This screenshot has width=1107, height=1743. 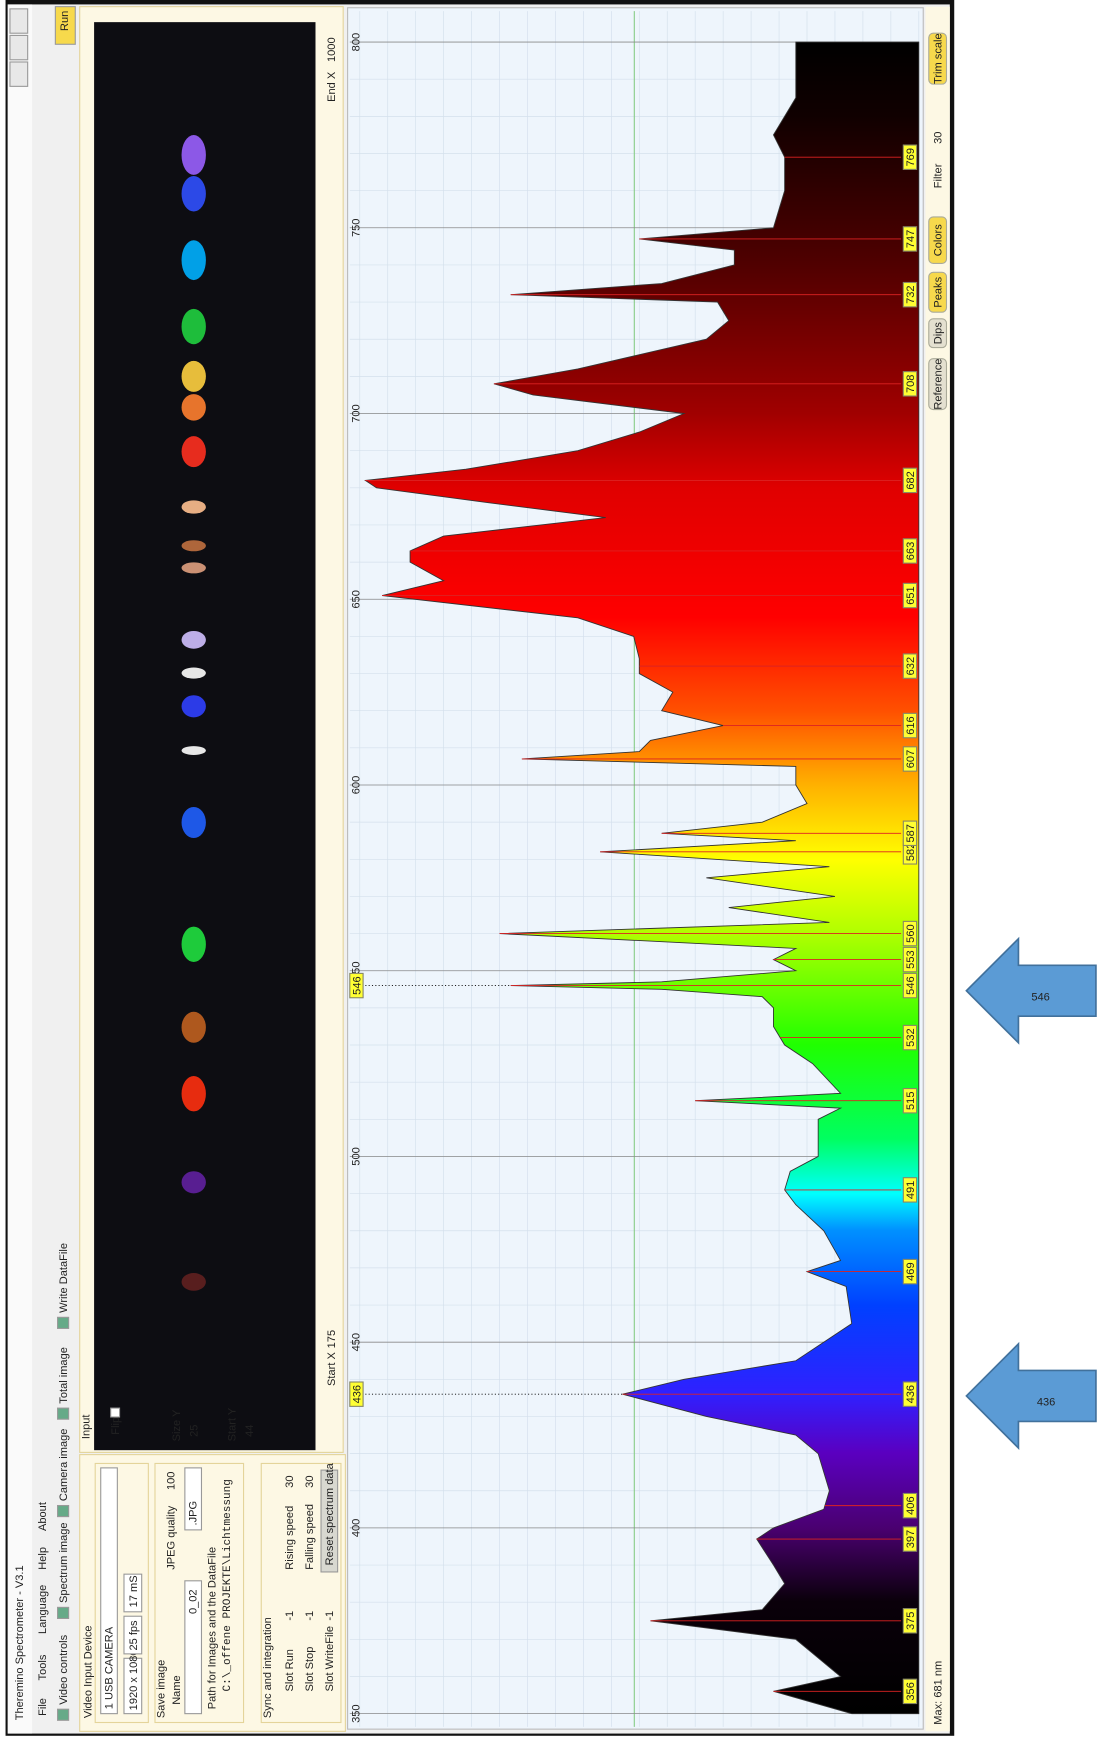 What do you see at coordinates (19, 47) in the screenshot?
I see `maximize-button` at bounding box center [19, 47].